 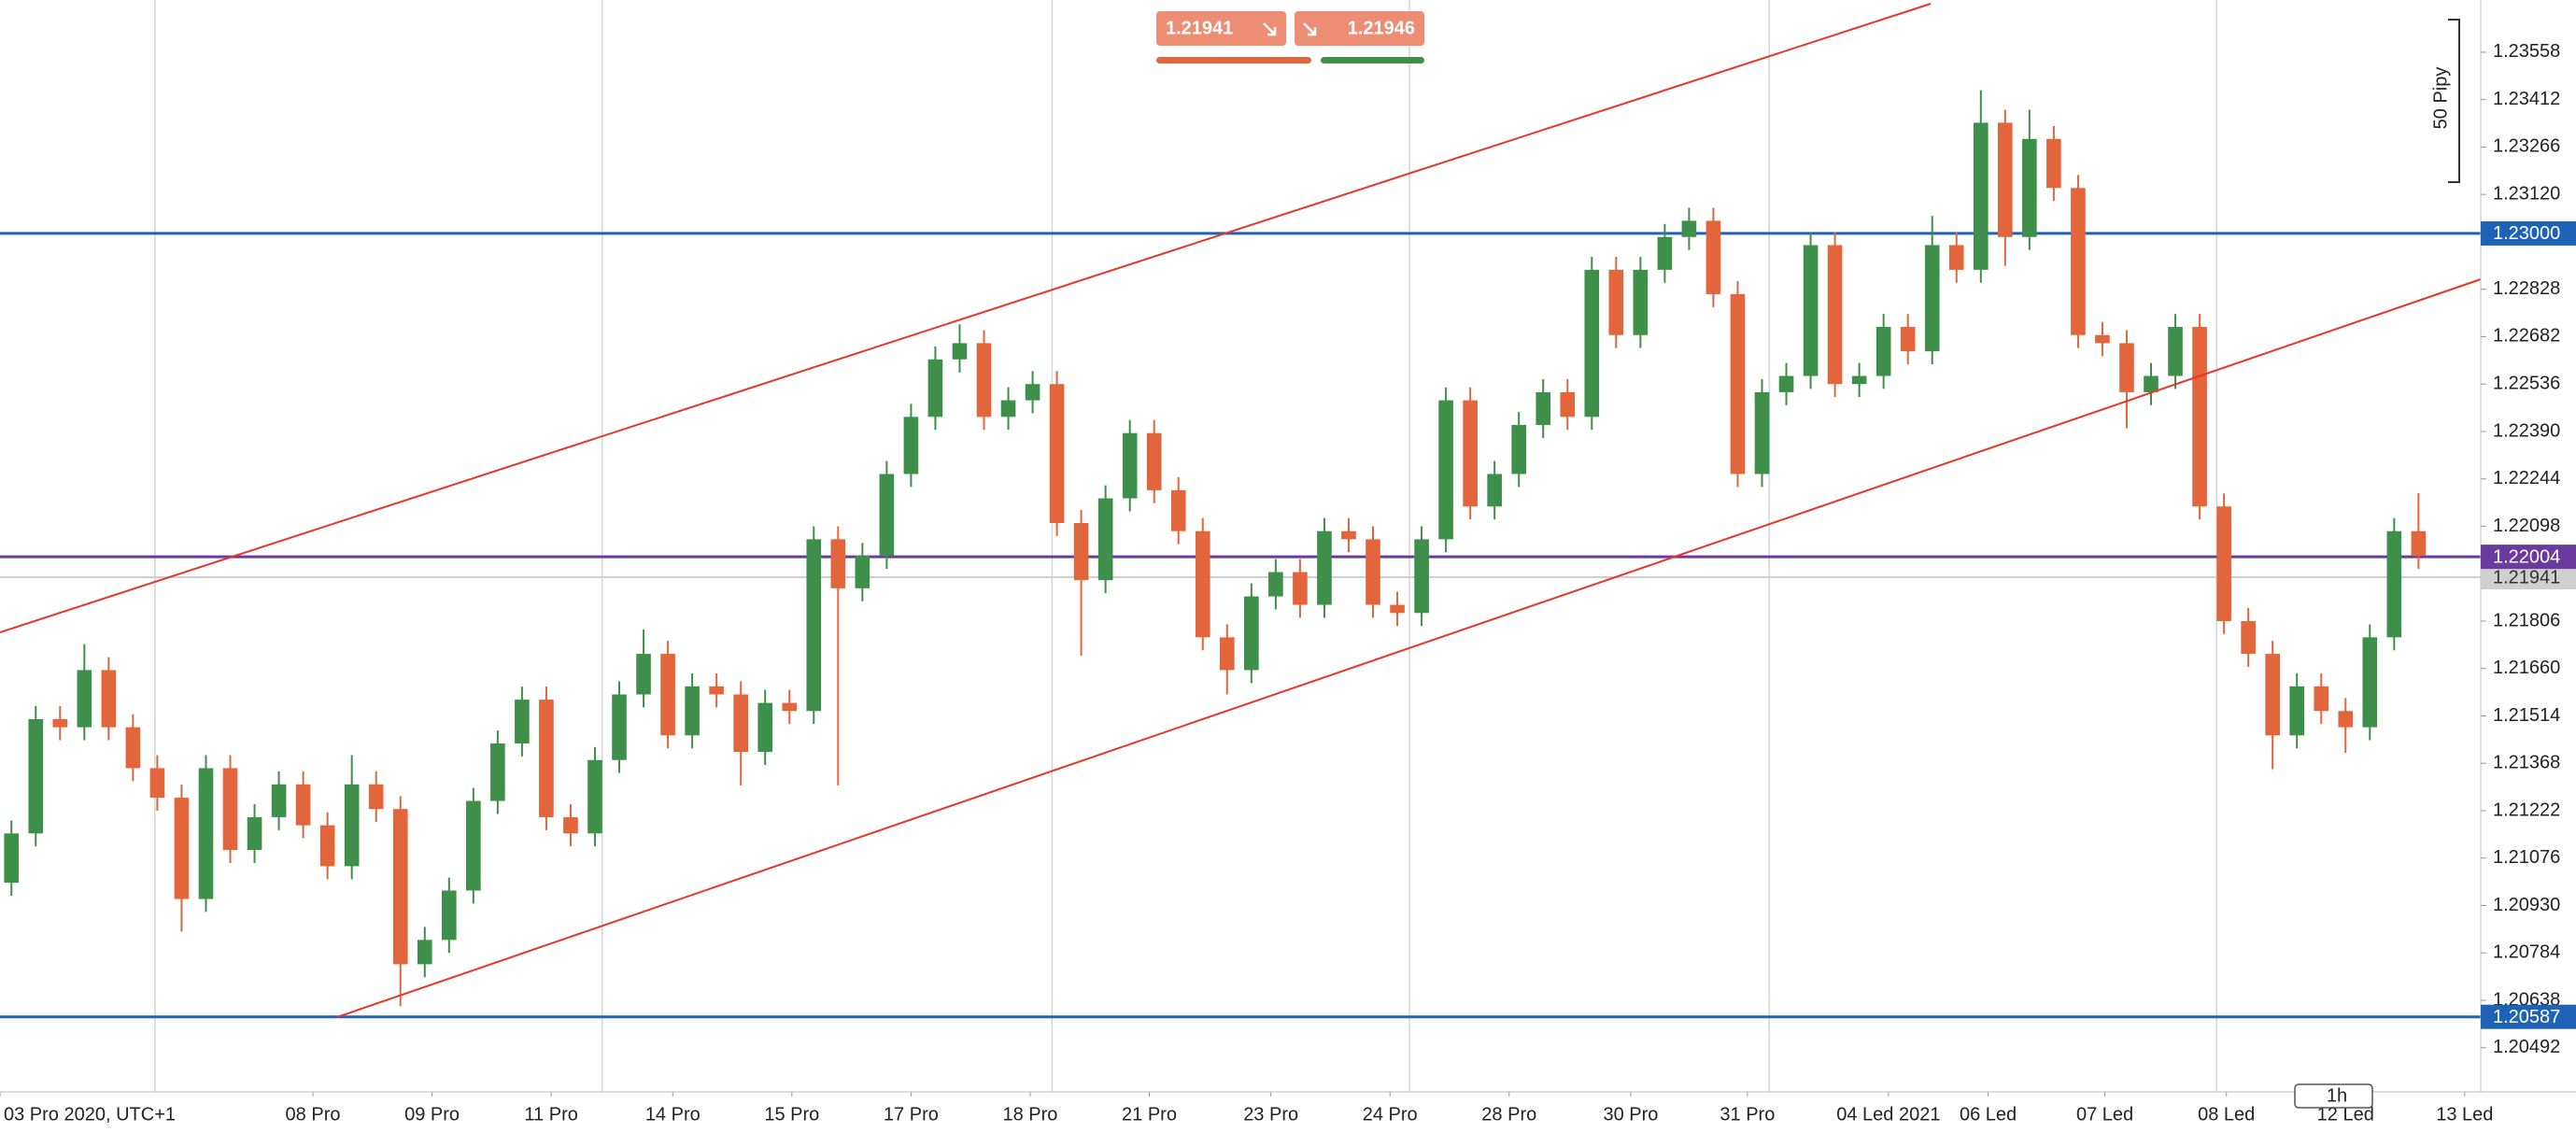 I want to click on x-tick-label: 03 Pro 2020, UTC+1, so click(x=90, y=1115).